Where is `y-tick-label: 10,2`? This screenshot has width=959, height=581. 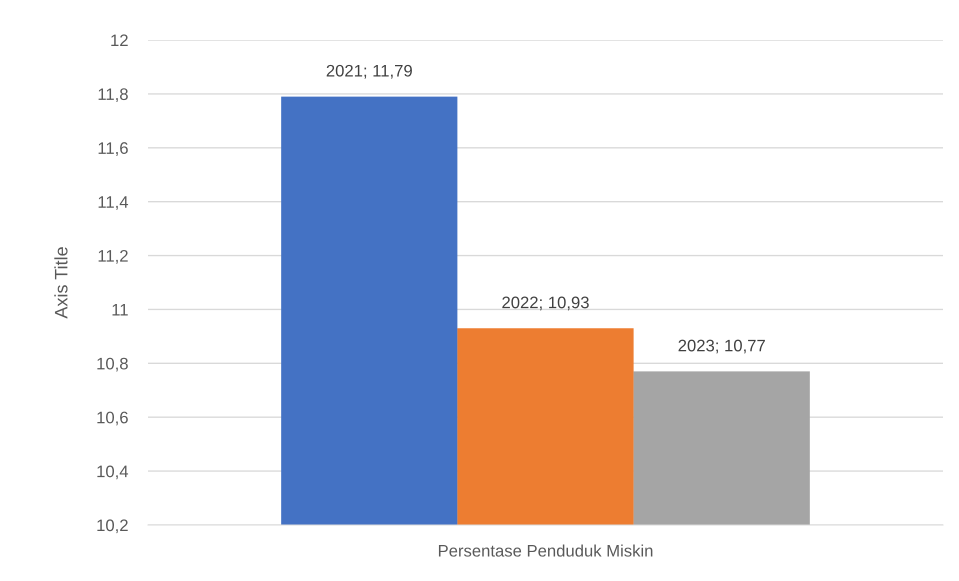 y-tick-label: 10,2 is located at coordinates (112, 526).